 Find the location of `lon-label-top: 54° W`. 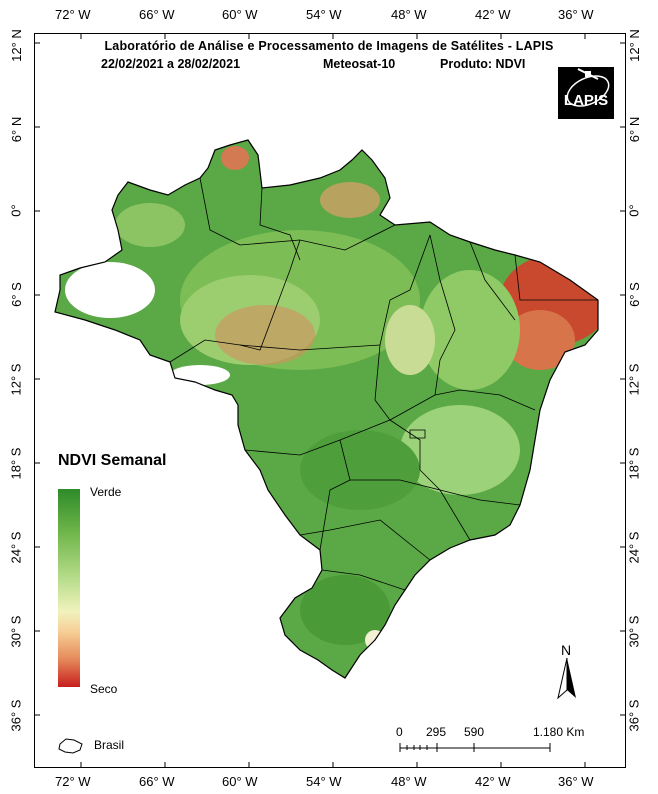

lon-label-top: 54° W is located at coordinates (324, 14).